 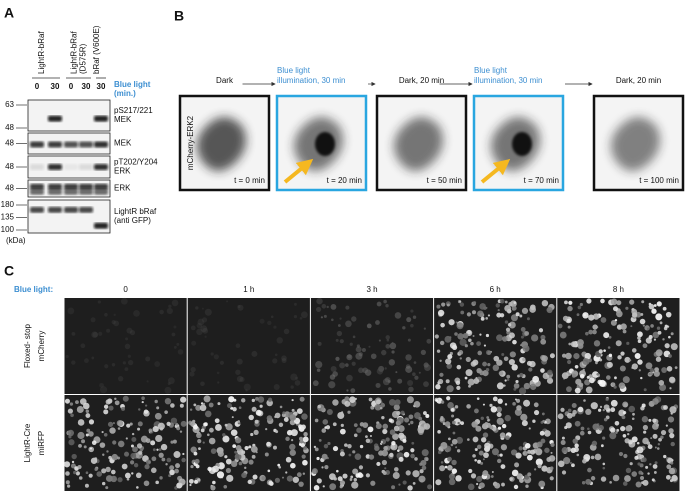 I want to click on lane-label: 0, so click(x=37, y=86).